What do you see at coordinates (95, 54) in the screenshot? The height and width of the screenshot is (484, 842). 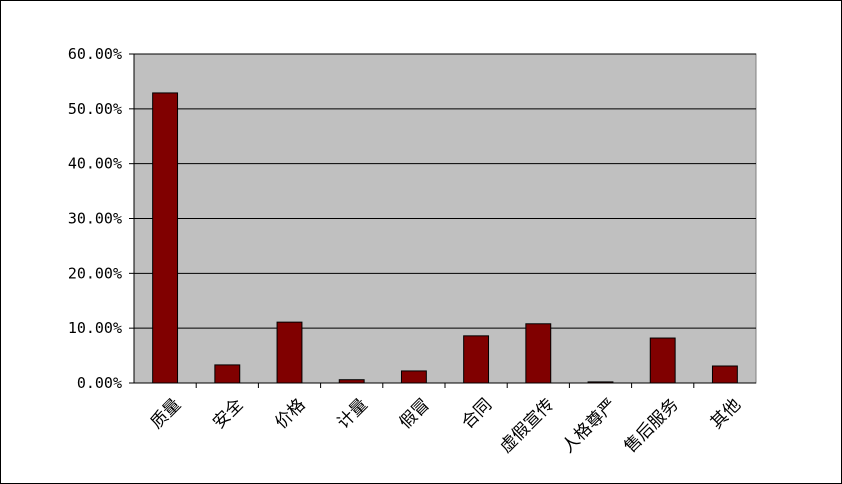 I see `y-tick-label: 60.00%` at bounding box center [95, 54].